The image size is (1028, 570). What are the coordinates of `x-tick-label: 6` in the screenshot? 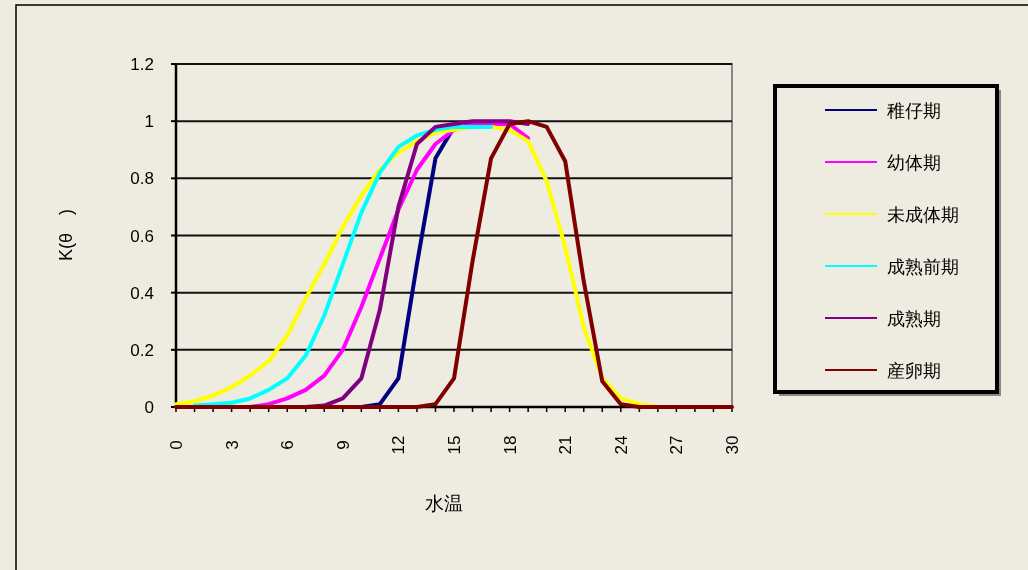 It's located at (288, 445).